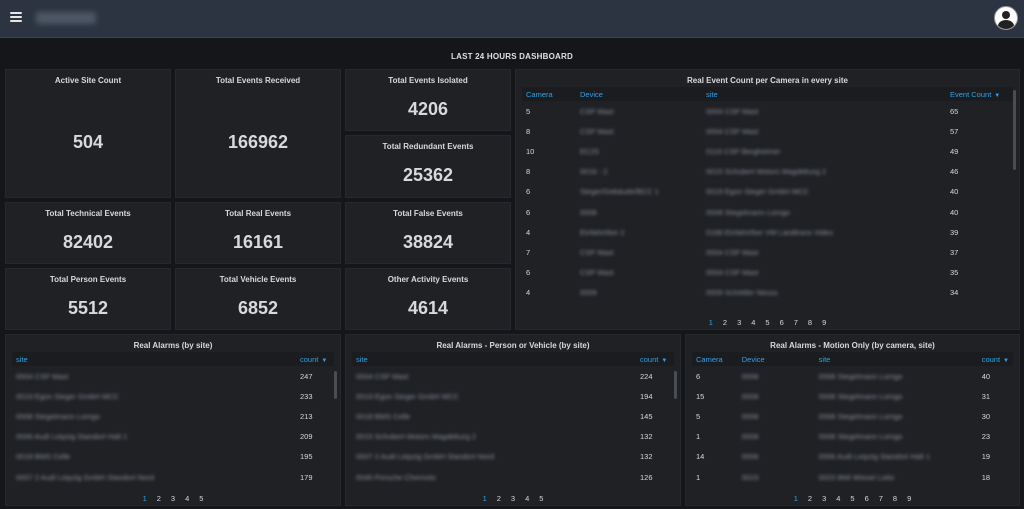 The image size is (1024, 509). What do you see at coordinates (767, 131) in the screenshot?
I see `table-row: 8 CSP Mast 0004 CSP Mast 57` at bounding box center [767, 131].